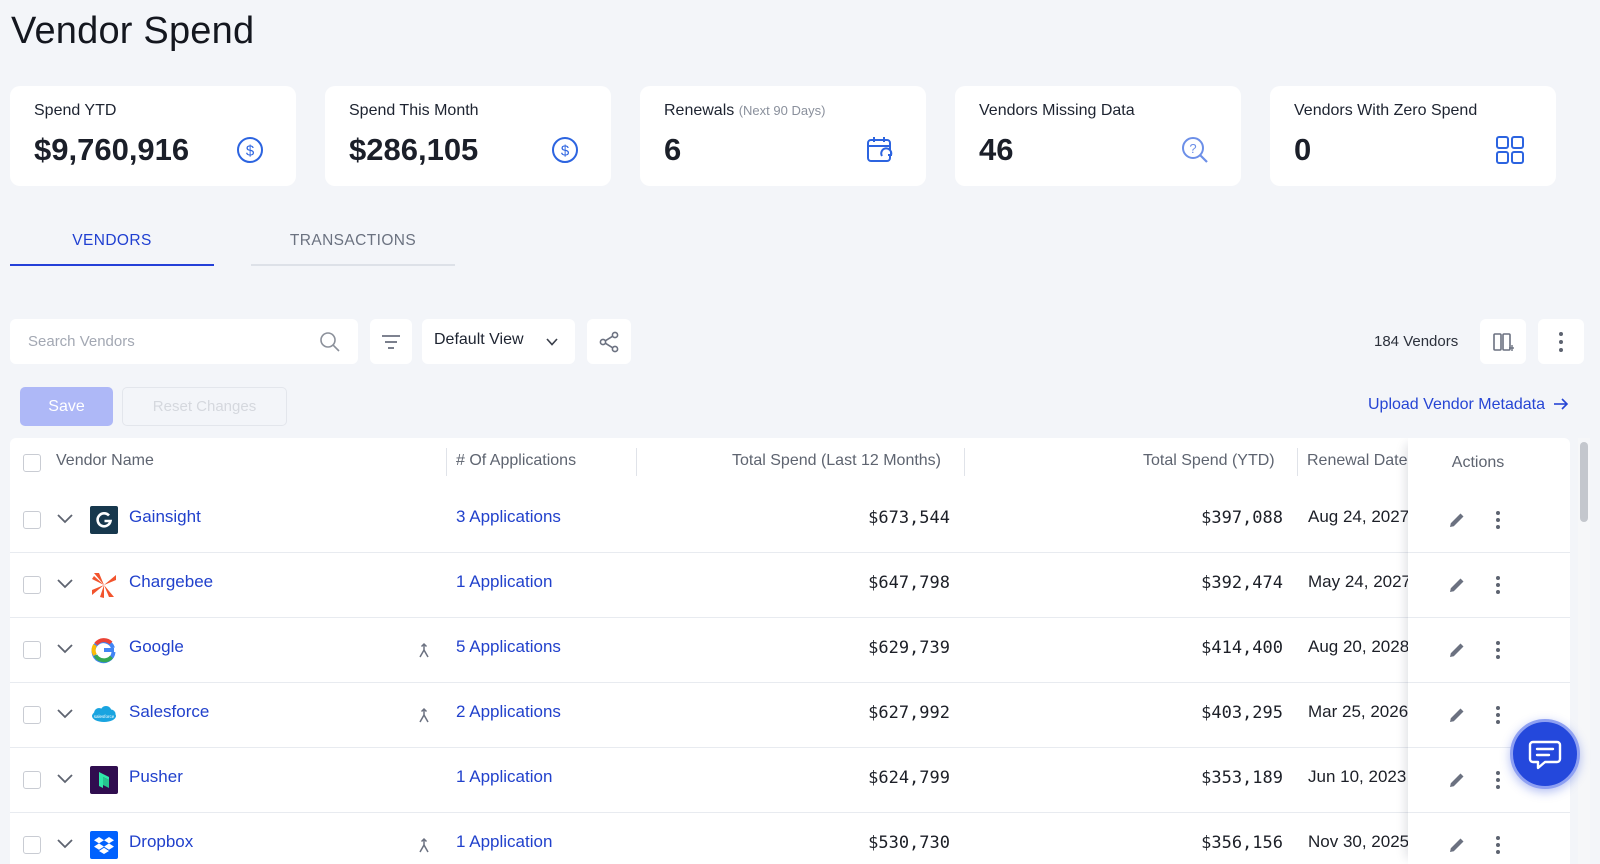 This screenshot has height=864, width=1600. Describe the element at coordinates (104, 780) in the screenshot. I see `pusher-logo-icon` at that location.